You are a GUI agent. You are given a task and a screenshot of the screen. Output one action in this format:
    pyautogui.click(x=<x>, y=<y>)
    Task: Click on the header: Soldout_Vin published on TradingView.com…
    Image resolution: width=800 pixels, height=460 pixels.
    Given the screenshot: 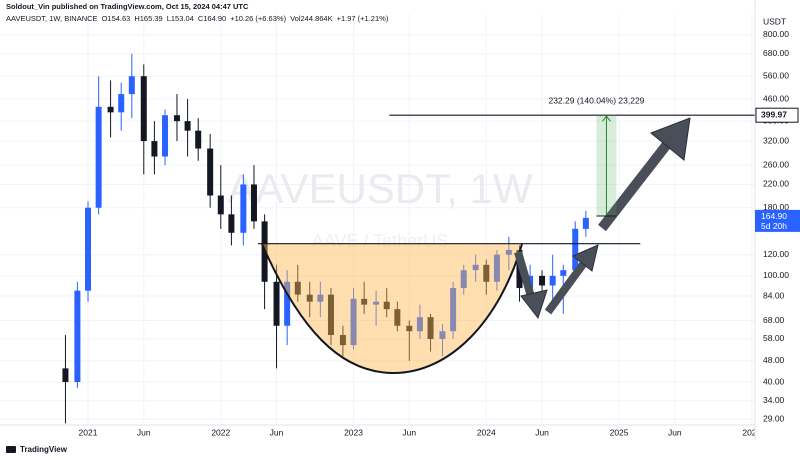 What is the action you would take?
    pyautogui.click(x=197, y=12)
    